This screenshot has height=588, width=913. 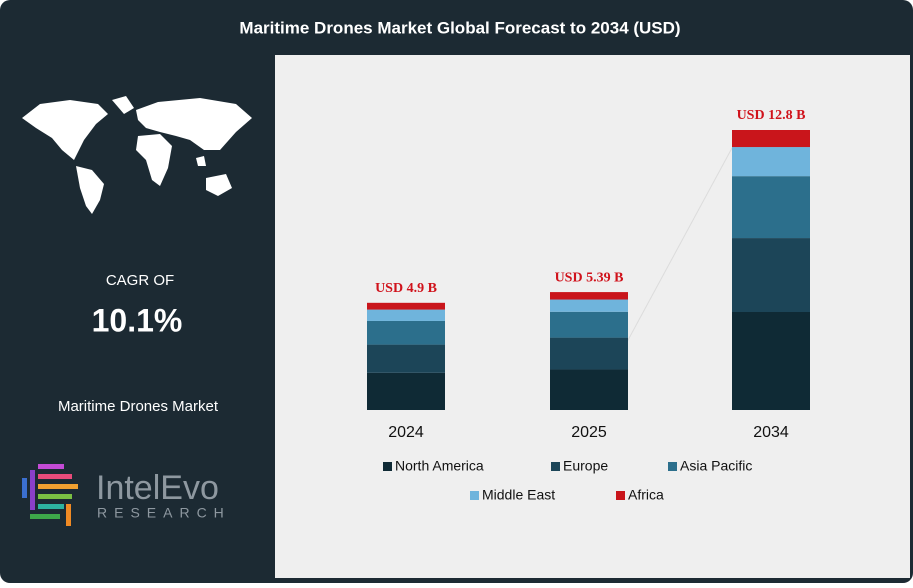 I want to click on world-map, so click(x=137, y=155).